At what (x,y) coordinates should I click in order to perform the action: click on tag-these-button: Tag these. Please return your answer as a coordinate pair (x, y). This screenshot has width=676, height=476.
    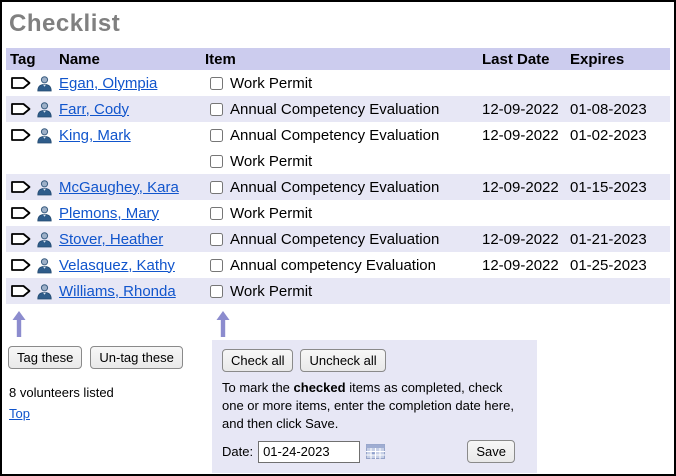
    Looking at the image, I should click on (45, 357).